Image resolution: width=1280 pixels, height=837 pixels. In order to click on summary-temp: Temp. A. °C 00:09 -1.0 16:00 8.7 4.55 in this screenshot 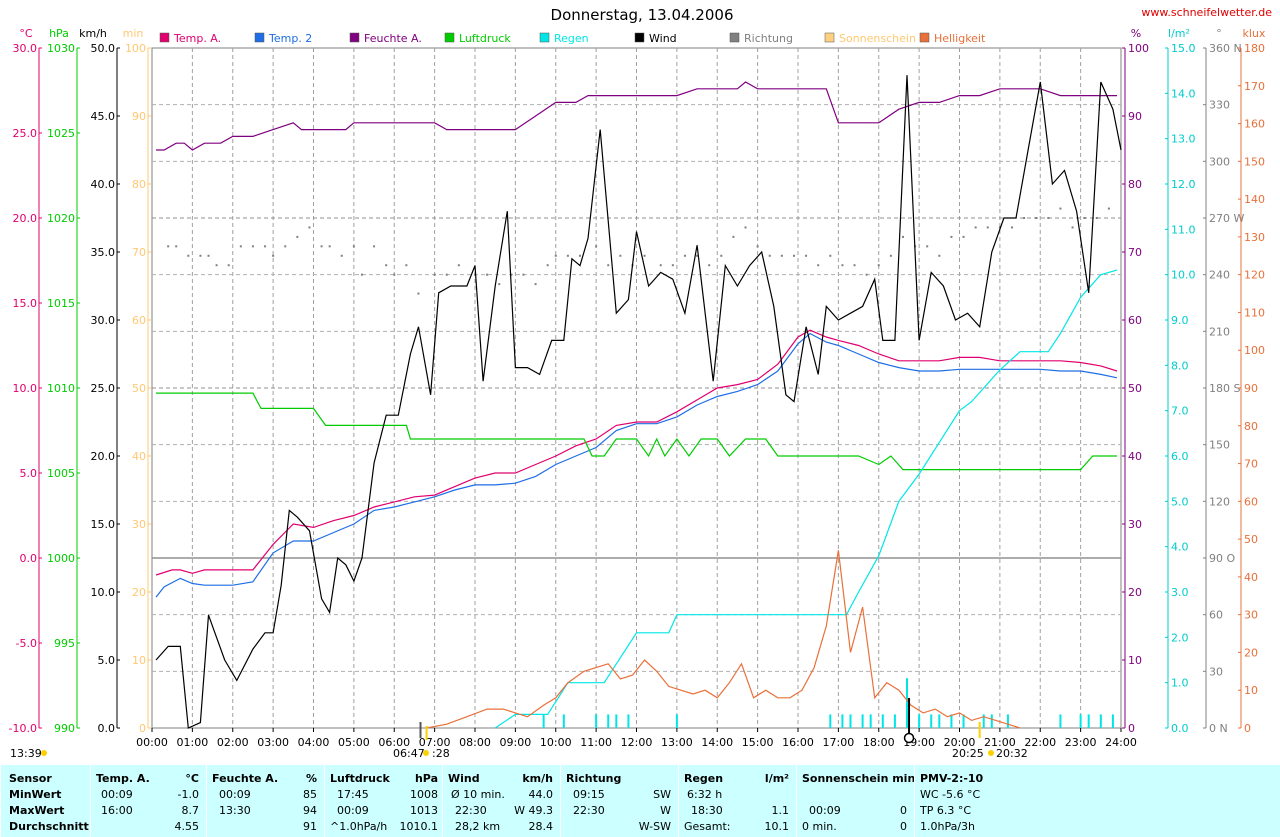, I will do `click(148, 801)`.